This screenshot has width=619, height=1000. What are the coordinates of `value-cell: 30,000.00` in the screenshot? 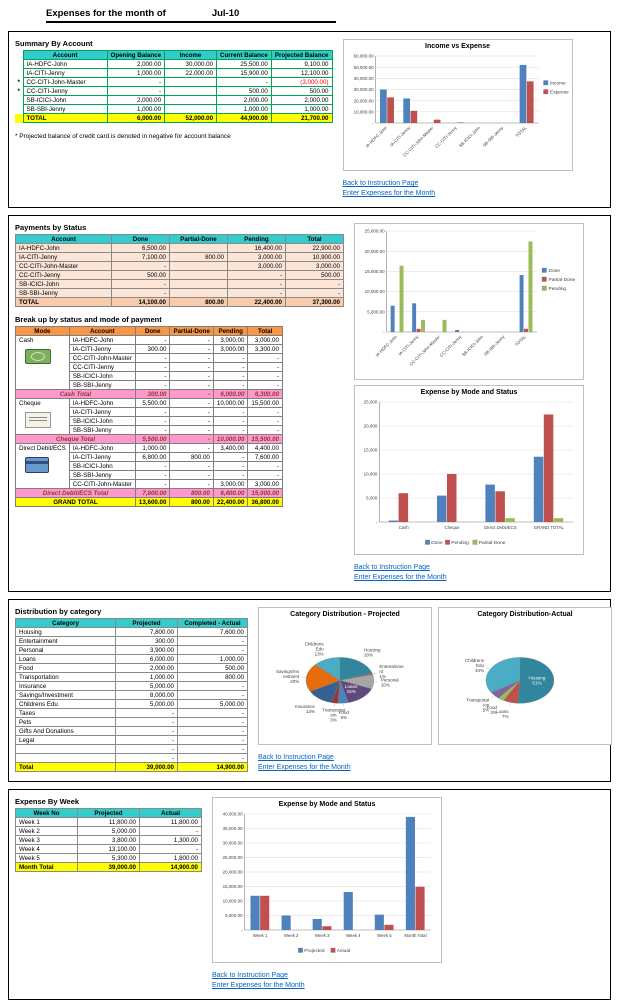 It's located at (191, 64).